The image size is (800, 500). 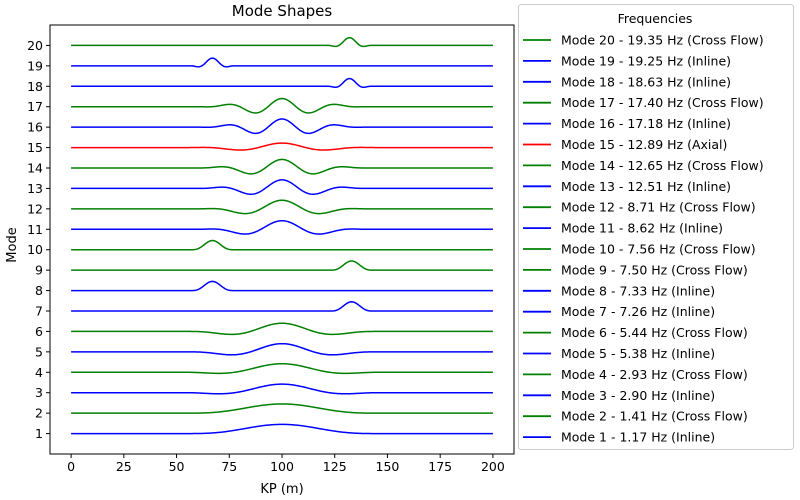 What do you see at coordinates (39, 311) in the screenshot?
I see `y-tick-label: 7` at bounding box center [39, 311].